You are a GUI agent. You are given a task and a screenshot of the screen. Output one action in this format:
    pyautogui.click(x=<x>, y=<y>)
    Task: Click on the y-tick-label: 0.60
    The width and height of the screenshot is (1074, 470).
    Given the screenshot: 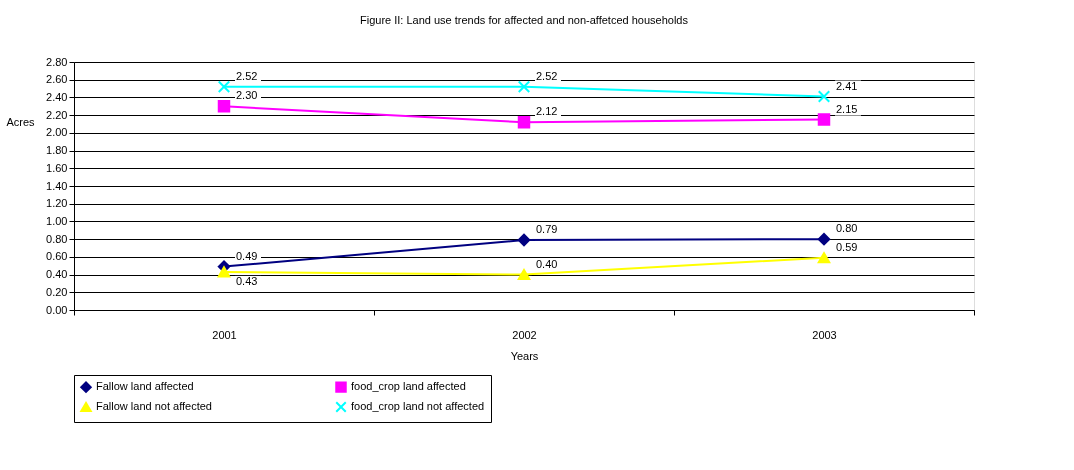 What is the action you would take?
    pyautogui.click(x=57, y=256)
    